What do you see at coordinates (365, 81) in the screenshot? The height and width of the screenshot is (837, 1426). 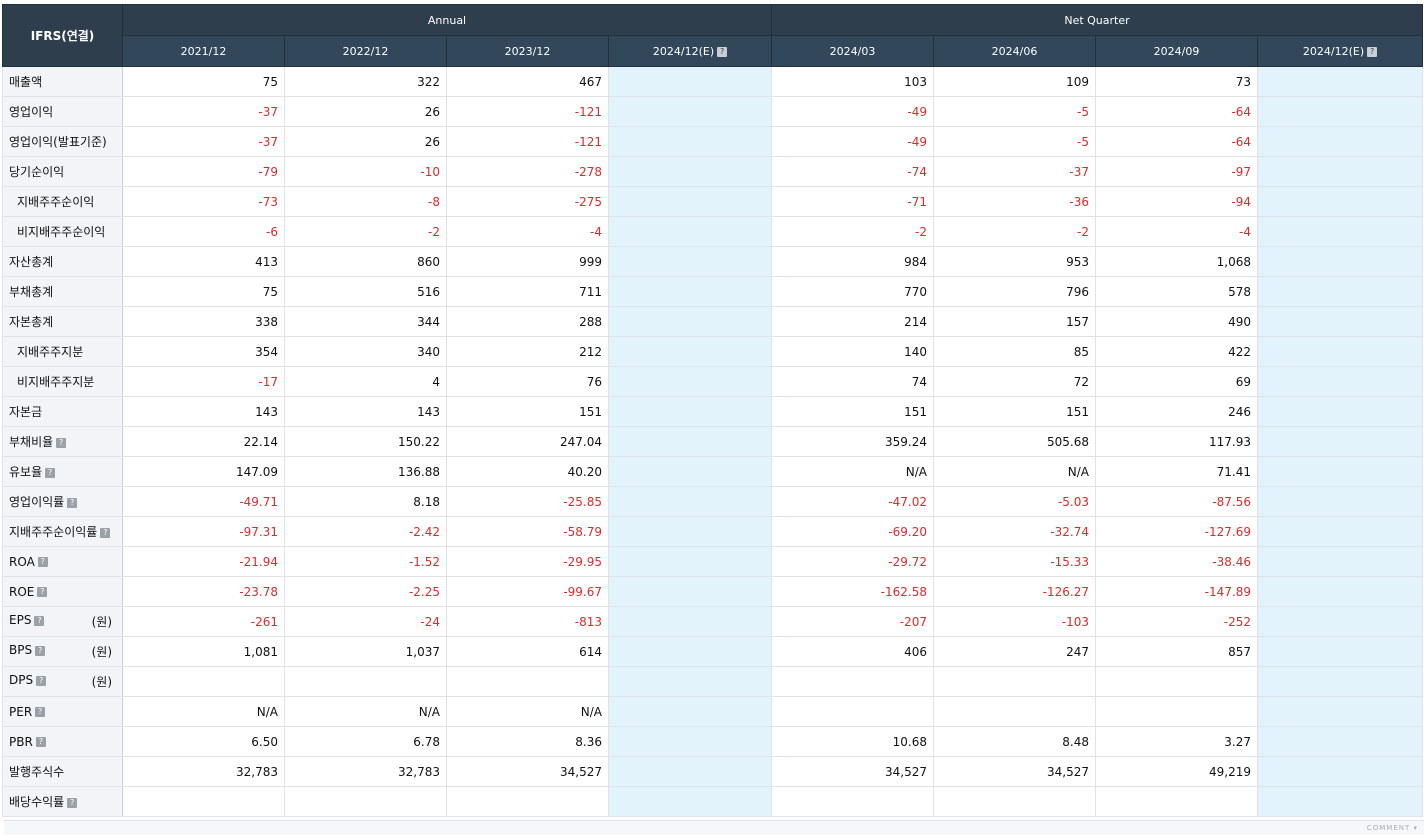 I see `value-cell: 322` at bounding box center [365, 81].